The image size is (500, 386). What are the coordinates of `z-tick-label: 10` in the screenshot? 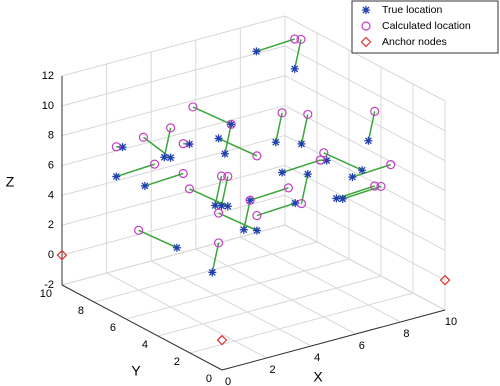 It's located at (48, 106).